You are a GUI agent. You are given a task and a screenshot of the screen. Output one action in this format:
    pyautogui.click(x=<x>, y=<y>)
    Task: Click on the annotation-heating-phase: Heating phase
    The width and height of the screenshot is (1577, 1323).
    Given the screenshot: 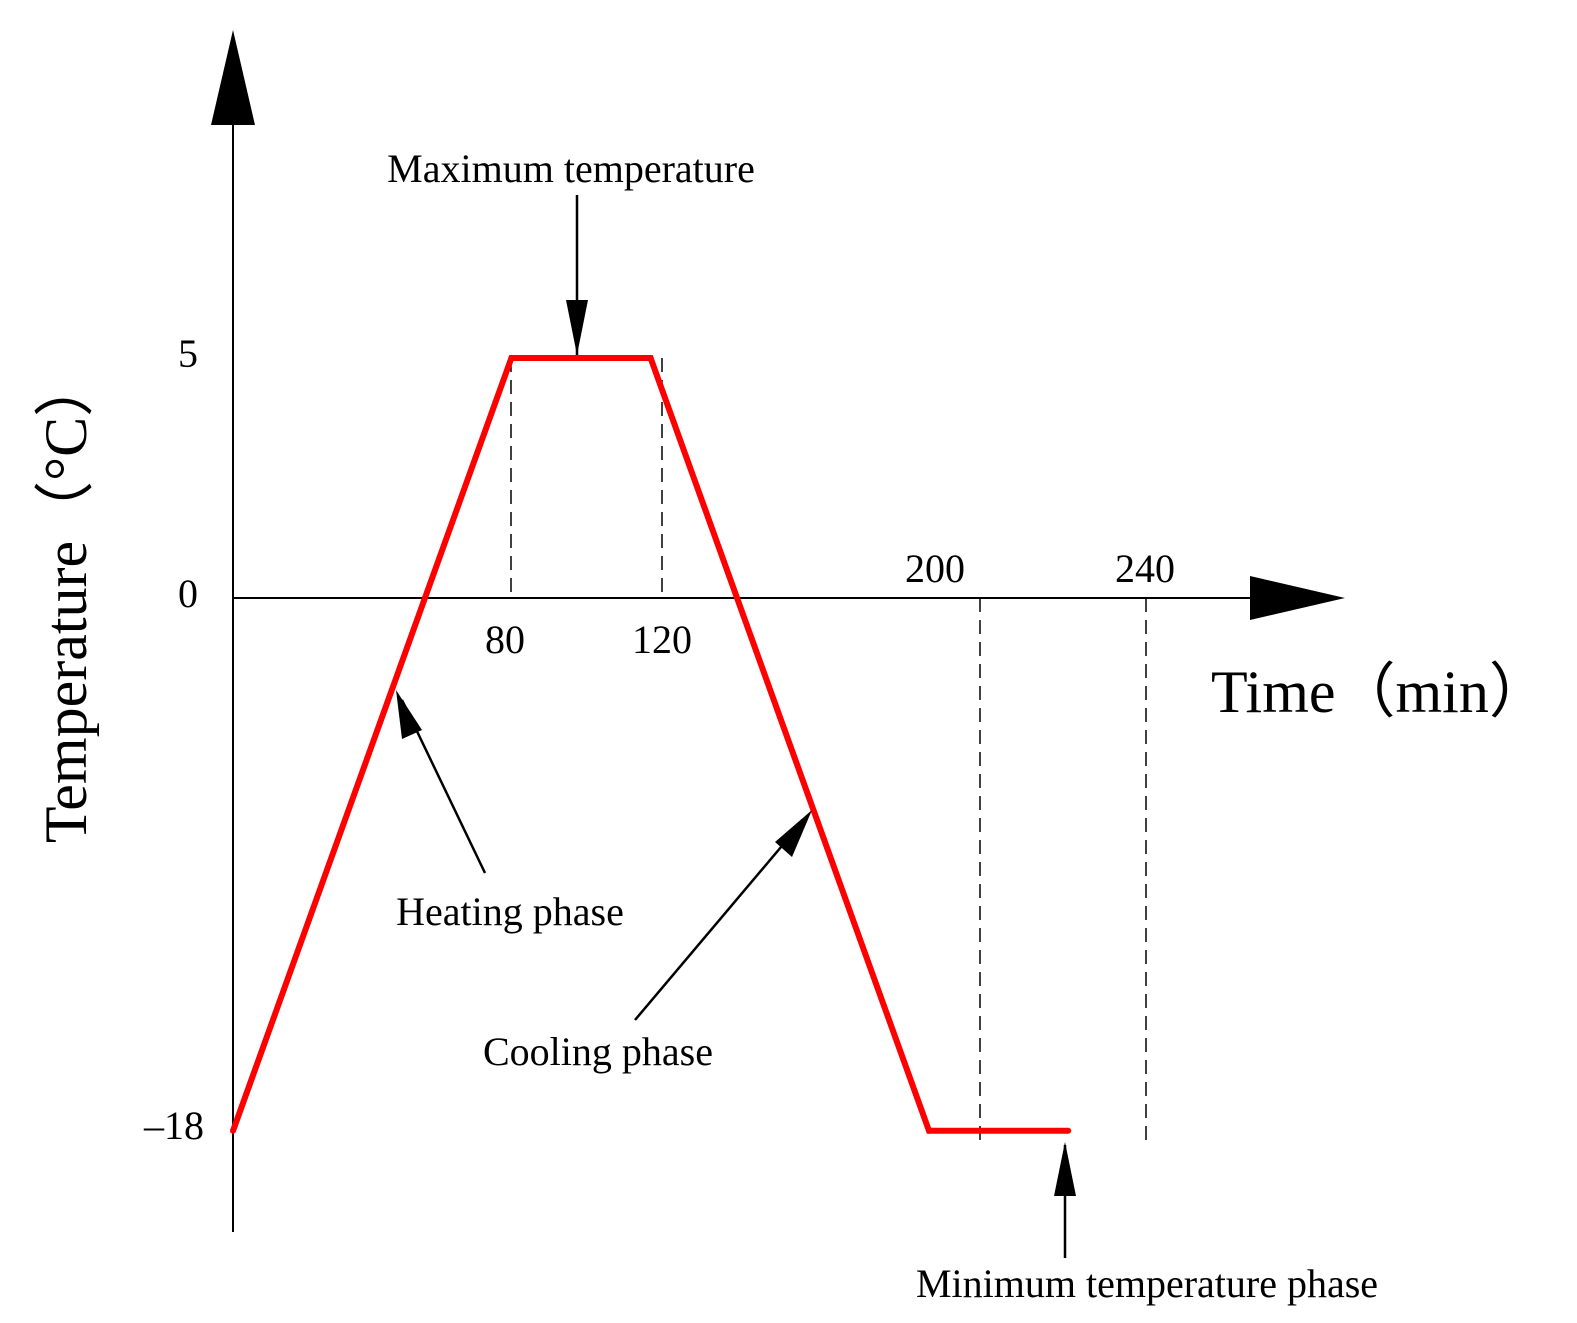 What is the action you would take?
    pyautogui.click(x=510, y=911)
    